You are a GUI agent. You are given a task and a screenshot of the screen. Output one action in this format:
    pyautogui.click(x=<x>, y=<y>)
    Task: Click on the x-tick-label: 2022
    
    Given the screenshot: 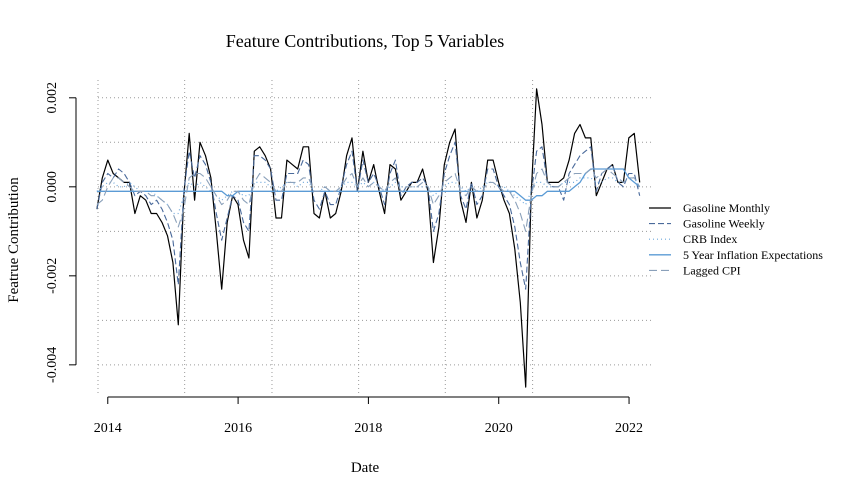 What is the action you would take?
    pyautogui.click(x=629, y=428)
    